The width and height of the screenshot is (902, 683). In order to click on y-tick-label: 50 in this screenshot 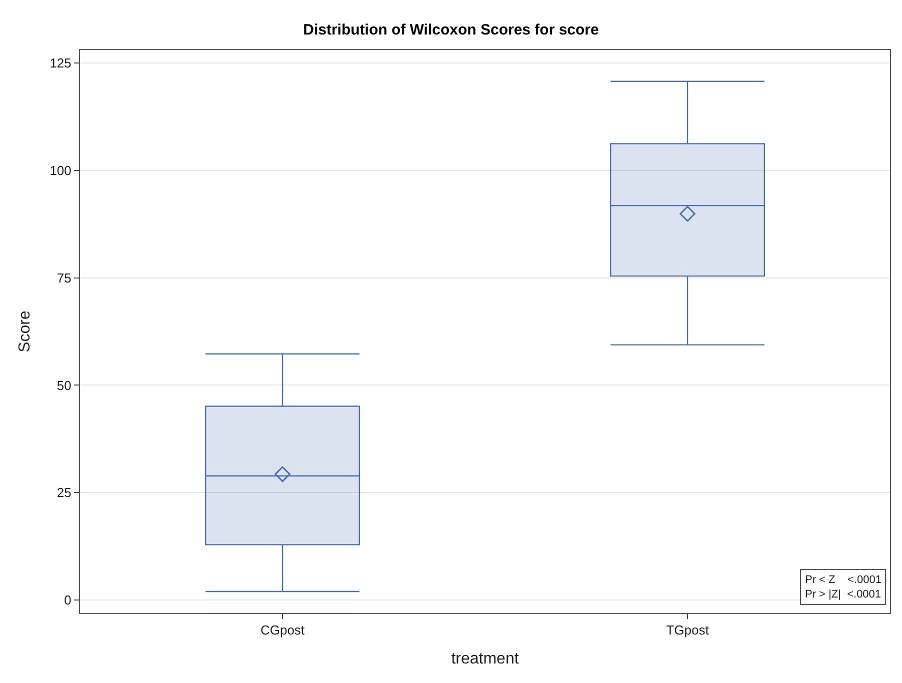, I will do `click(64, 385)`.